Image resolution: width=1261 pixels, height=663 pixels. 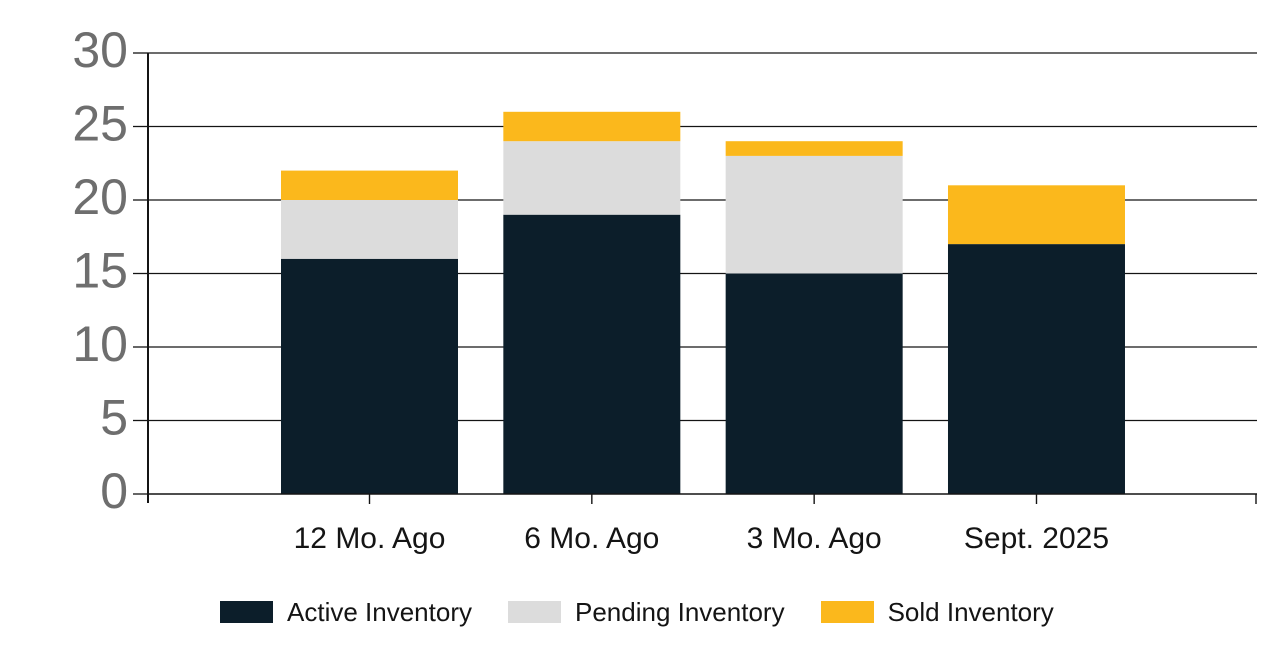 What do you see at coordinates (1036, 538) in the screenshot?
I see `x-axis-category-label: Sept. 2025` at bounding box center [1036, 538].